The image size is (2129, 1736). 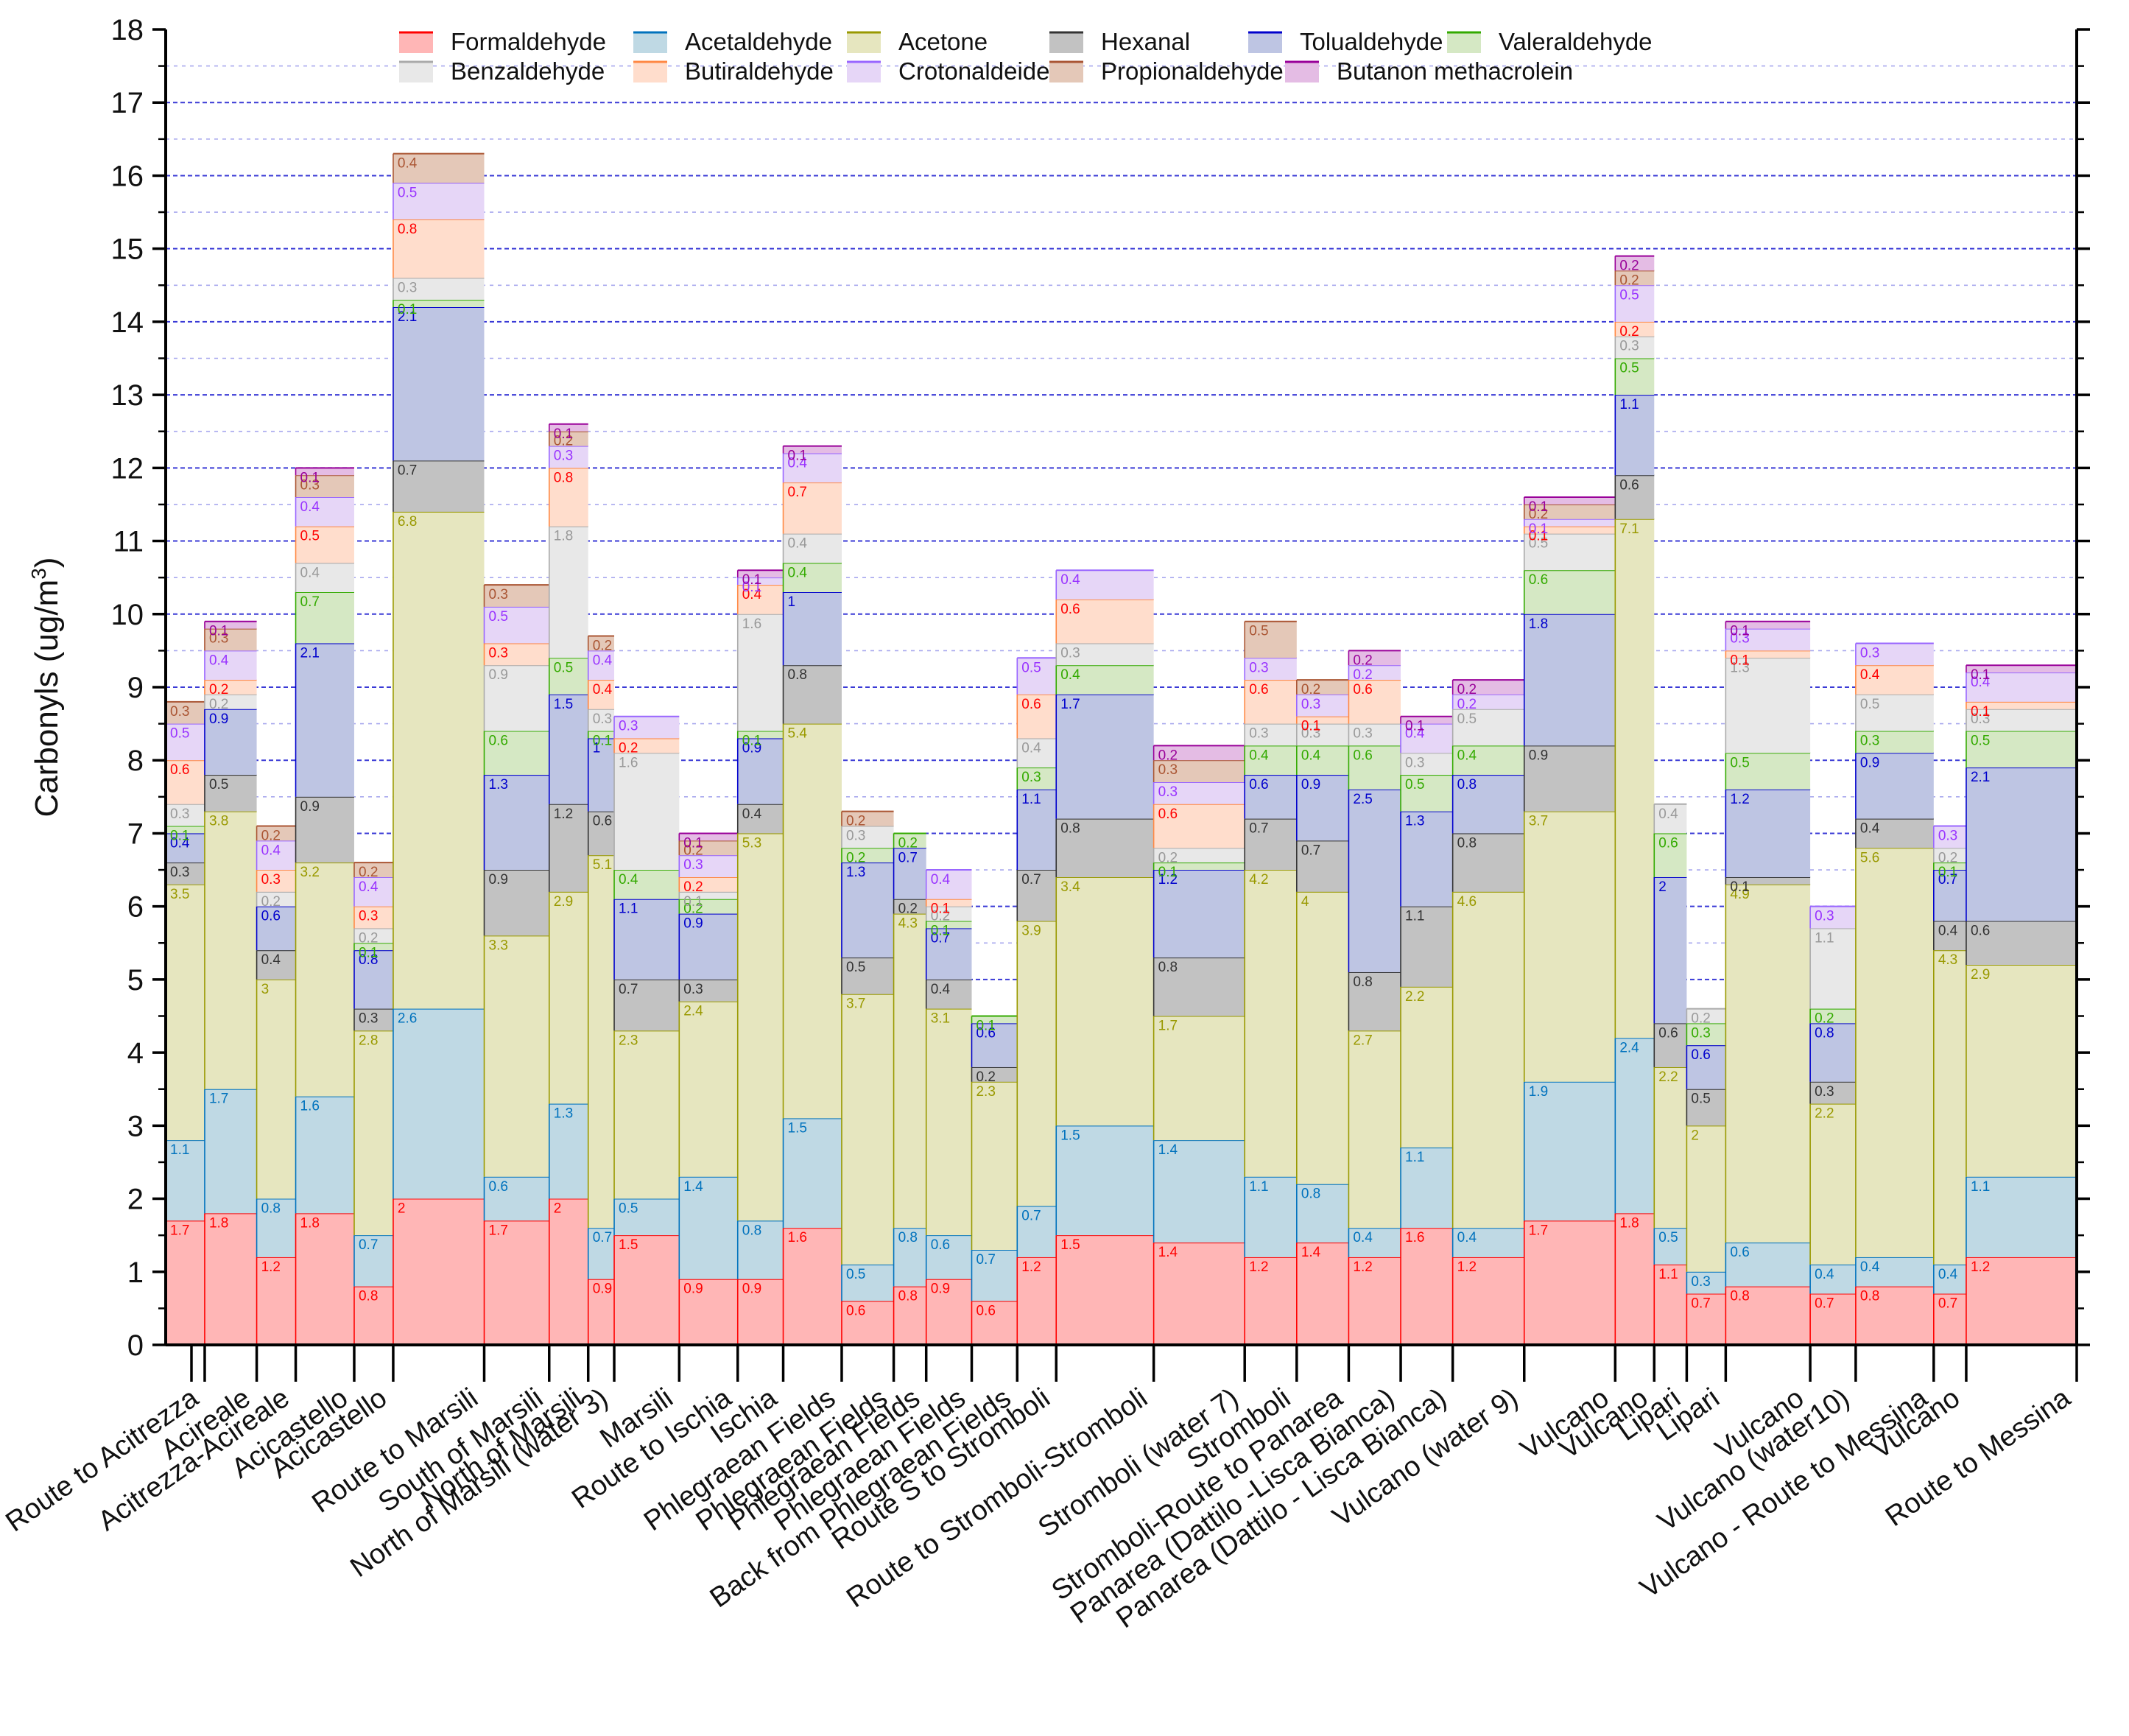 What do you see at coordinates (135, 834) in the screenshot?
I see `y-tick-label: 7` at bounding box center [135, 834].